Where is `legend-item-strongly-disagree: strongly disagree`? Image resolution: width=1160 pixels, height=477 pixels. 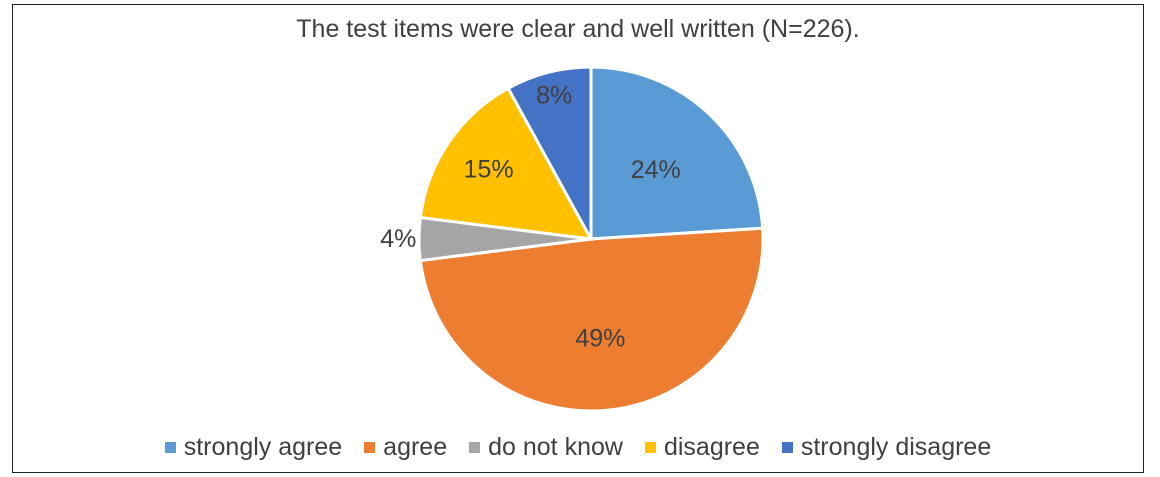
legend-item-strongly-disagree: strongly disagree is located at coordinates (886, 447).